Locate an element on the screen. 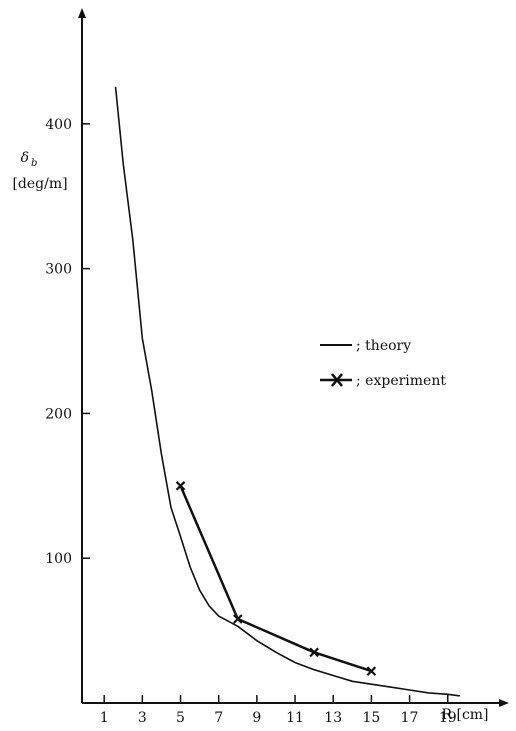 The width and height of the screenshot is (516, 731). y-axis-arrow is located at coordinates (82, 13).